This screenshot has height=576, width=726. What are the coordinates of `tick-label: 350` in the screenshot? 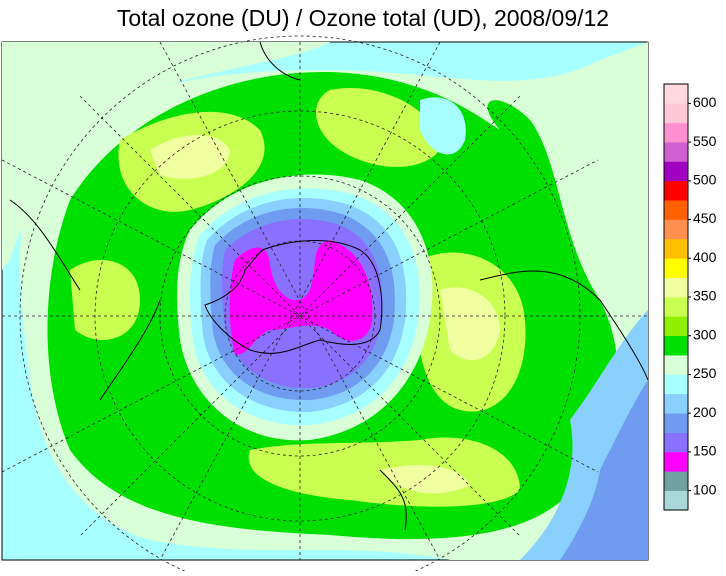 It's located at (705, 296).